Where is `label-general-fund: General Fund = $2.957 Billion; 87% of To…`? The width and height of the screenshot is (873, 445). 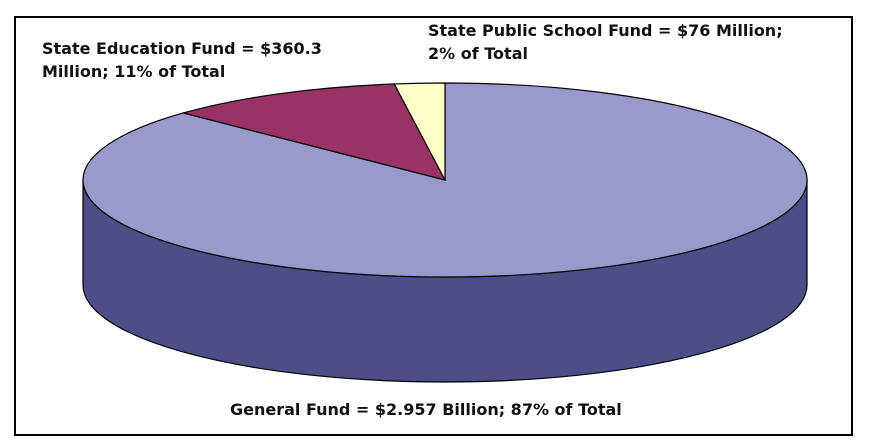 label-general-fund: General Fund = $2.957 Billion; 87% of To… is located at coordinates (426, 409).